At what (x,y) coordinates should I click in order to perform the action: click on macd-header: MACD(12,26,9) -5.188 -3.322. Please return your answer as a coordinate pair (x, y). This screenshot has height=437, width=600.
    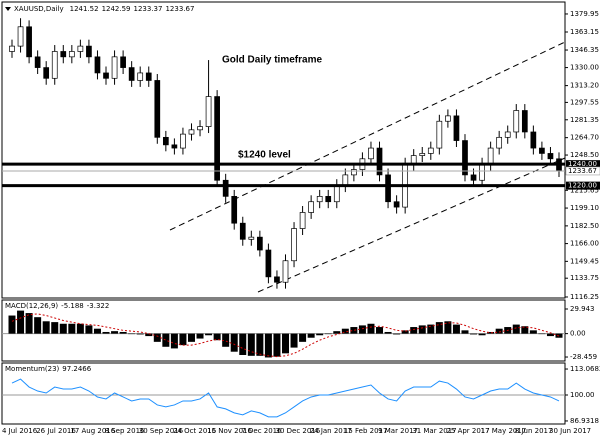
    Looking at the image, I should click on (57, 306).